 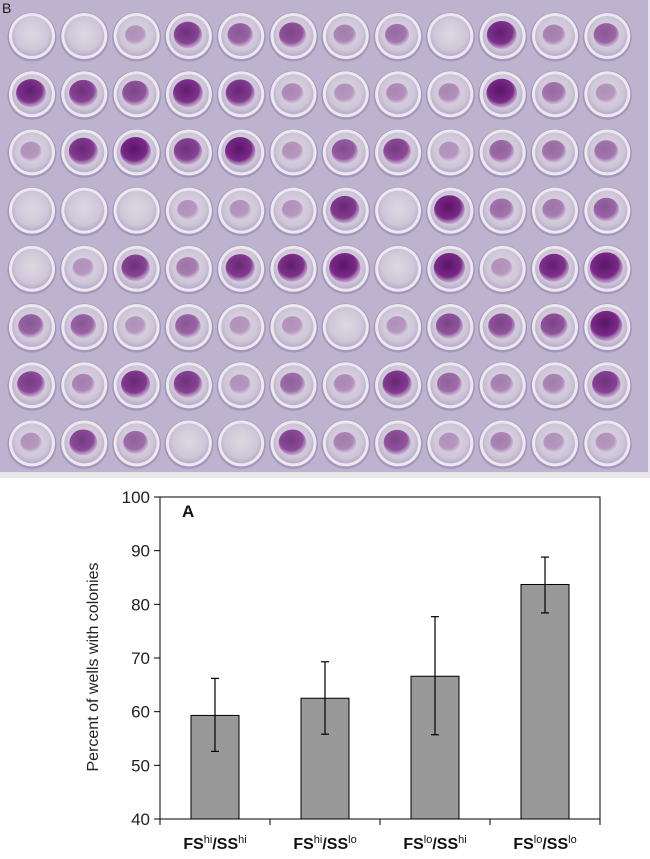 What do you see at coordinates (214, 843) in the screenshot?
I see `x-tick-label: FShi/SShi` at bounding box center [214, 843].